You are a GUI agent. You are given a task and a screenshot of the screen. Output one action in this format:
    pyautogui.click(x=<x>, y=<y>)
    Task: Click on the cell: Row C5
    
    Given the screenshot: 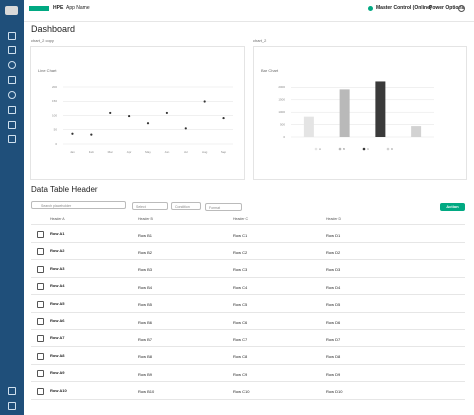 What is the action you would take?
    pyautogui.click(x=240, y=305)
    